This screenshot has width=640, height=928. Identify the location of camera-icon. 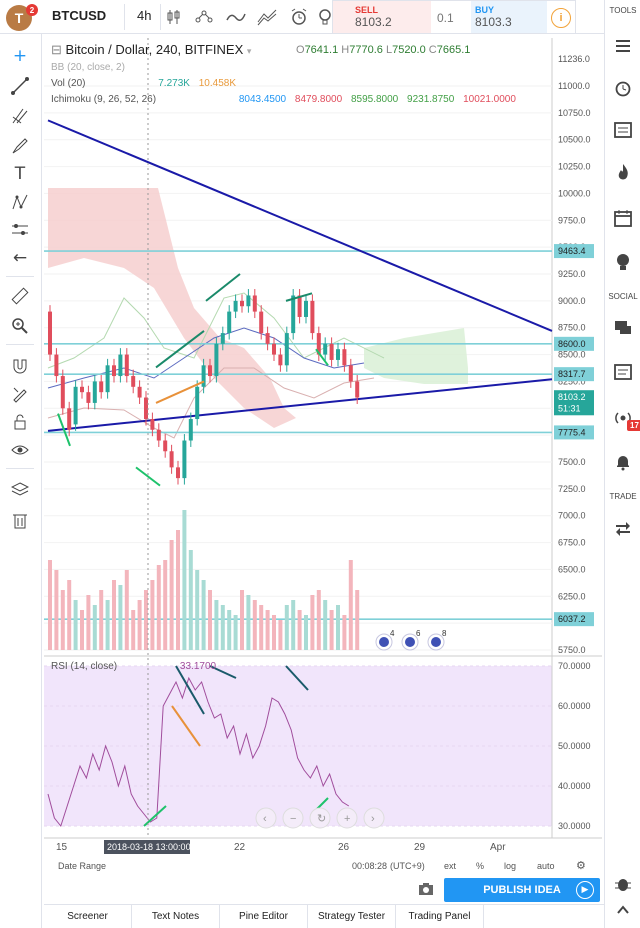
(426, 891).